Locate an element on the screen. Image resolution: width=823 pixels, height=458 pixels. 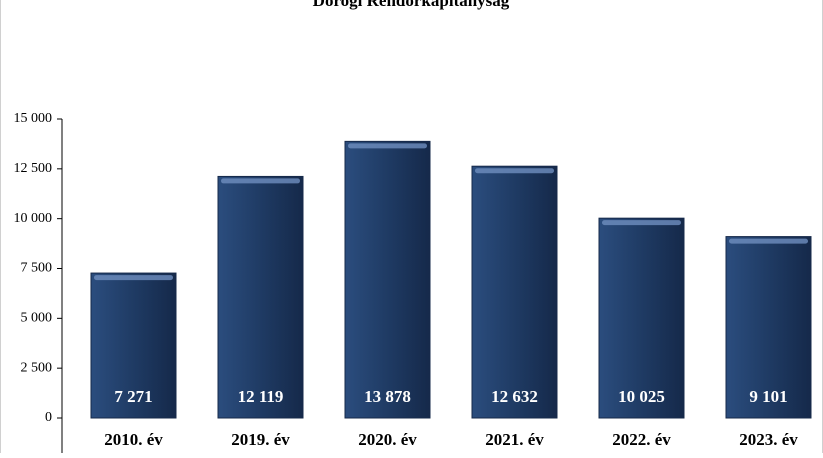
x-tick-label: 2023. év is located at coordinates (768, 439).